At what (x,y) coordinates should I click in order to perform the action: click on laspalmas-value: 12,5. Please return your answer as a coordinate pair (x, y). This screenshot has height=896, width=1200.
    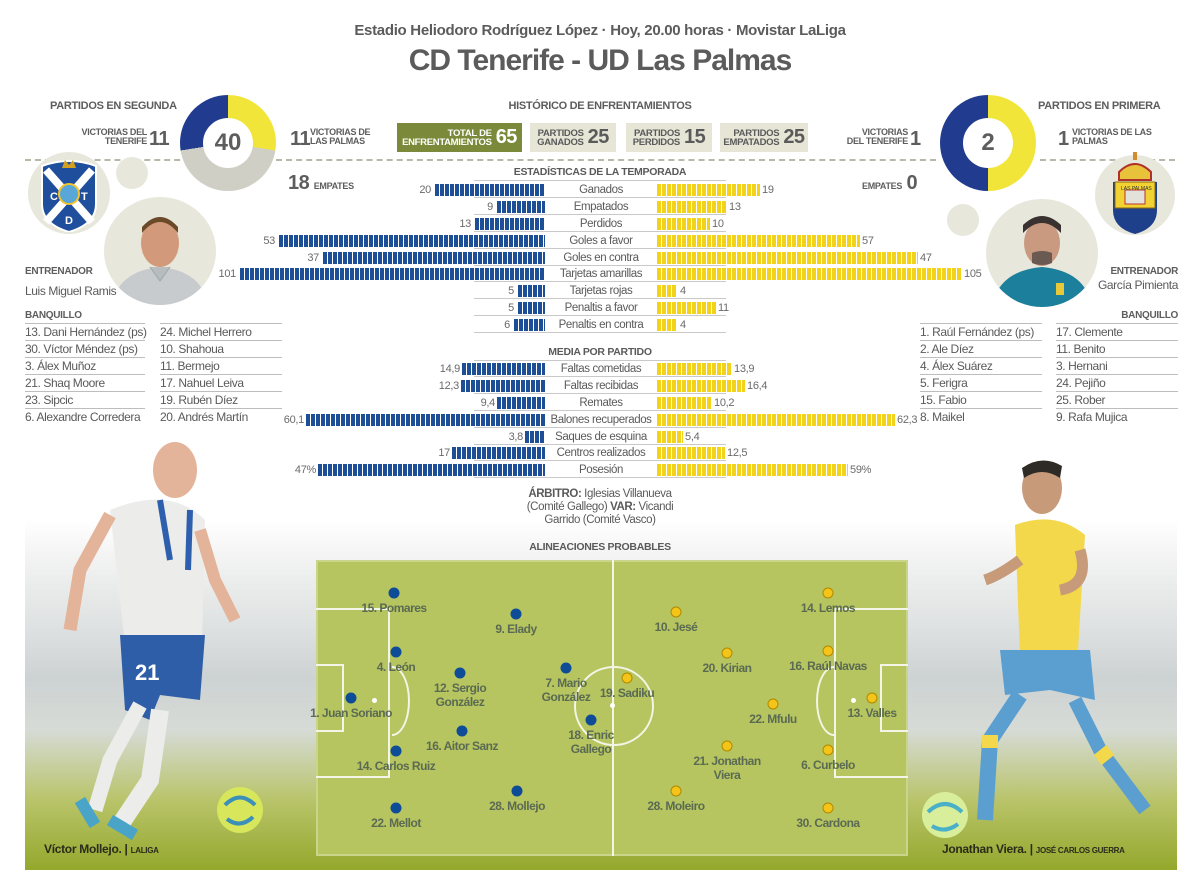
    Looking at the image, I should click on (737, 453).